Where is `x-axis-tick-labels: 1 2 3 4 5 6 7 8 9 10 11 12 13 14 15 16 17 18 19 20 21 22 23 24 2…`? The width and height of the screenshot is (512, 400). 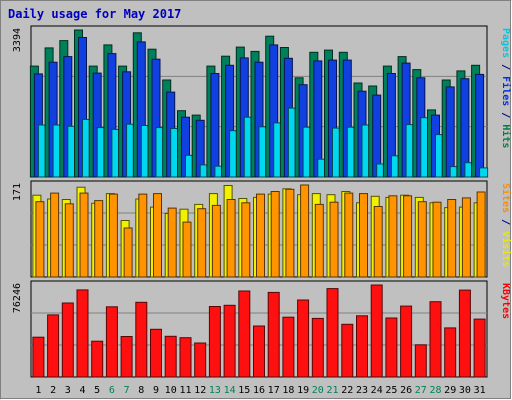 x-axis-tick-labels: 1 2 3 4 5 6 7 8 9 10 11 12 13 14 15 16 17 18 19 20 21 22 23 24 2… is located at coordinates (260, 390).